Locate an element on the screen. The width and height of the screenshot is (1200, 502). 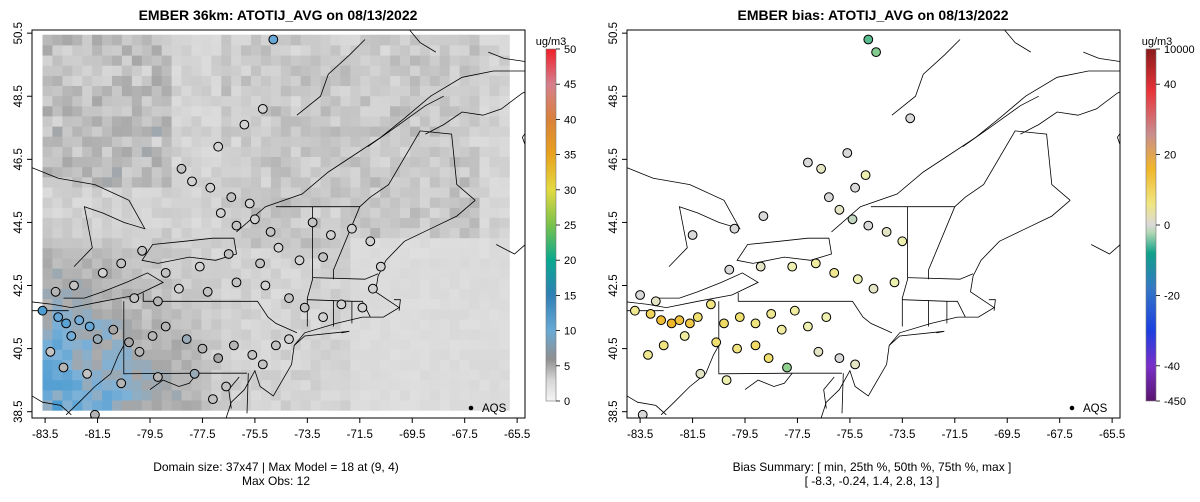
y-tick-label: 46.5 is located at coordinates (19, 159).